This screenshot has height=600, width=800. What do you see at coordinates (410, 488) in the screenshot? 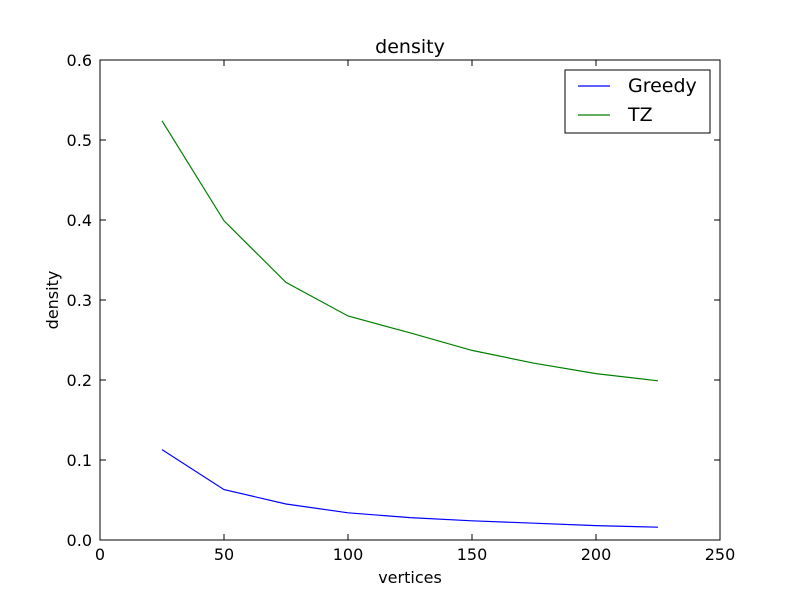
I see `series-line-greedy` at bounding box center [410, 488].